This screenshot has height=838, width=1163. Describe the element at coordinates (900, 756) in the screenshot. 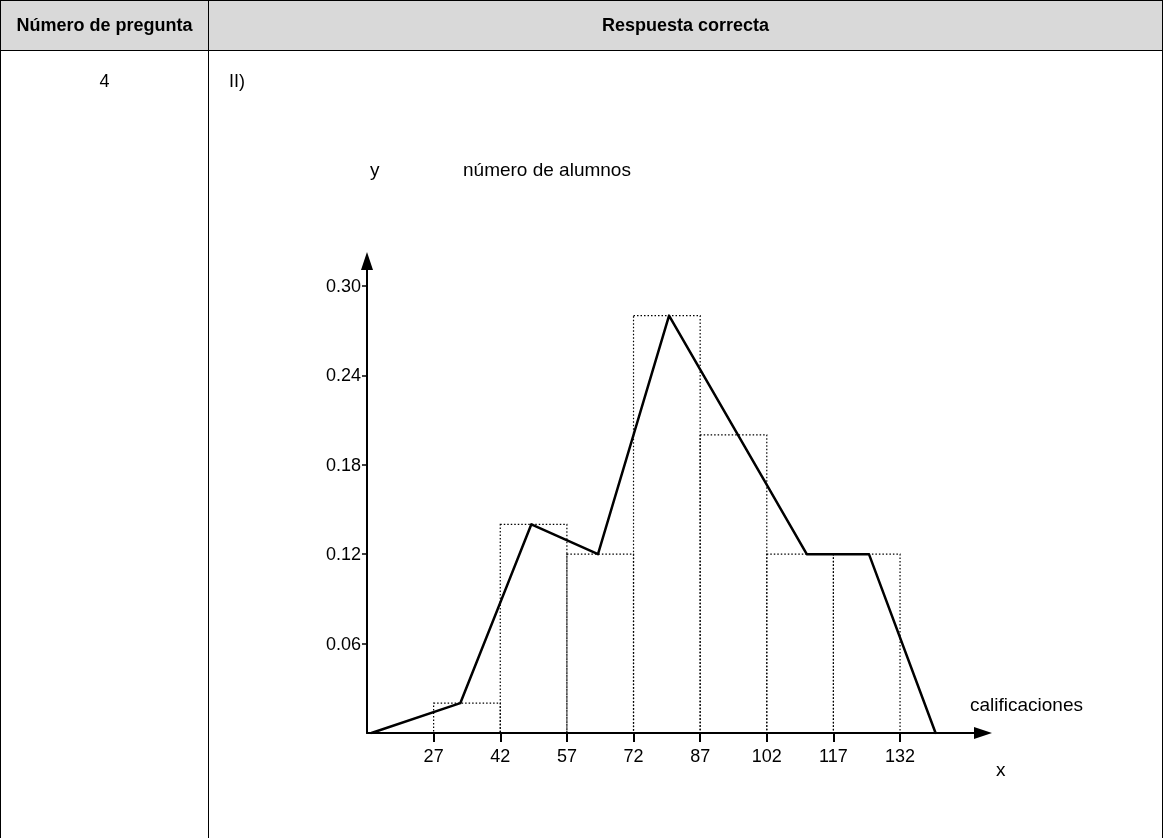

I see `x-tick-label: 132` at that location.